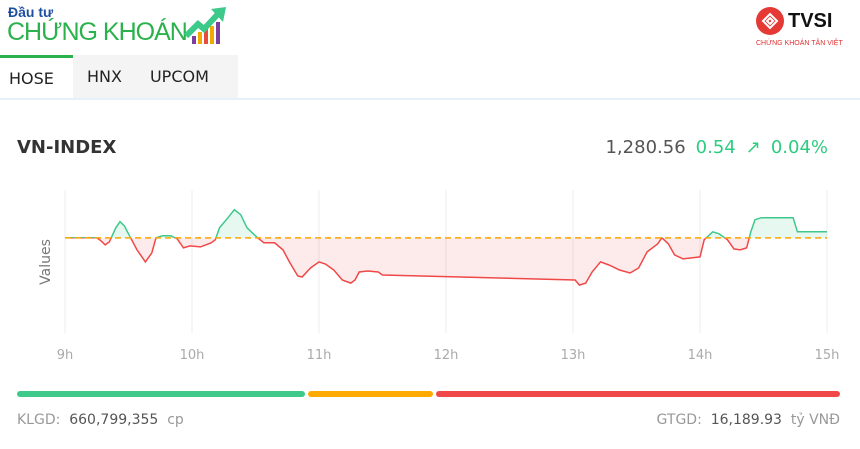 This screenshot has width=860, height=449. What do you see at coordinates (319, 355) in the screenshot?
I see `x-tick-label: 11h` at bounding box center [319, 355].